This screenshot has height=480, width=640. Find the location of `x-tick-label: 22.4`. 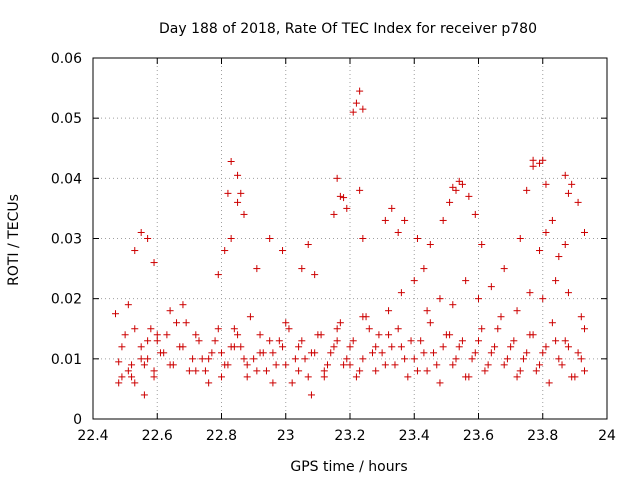

x-tick-label: 22.4 is located at coordinates (92, 436).